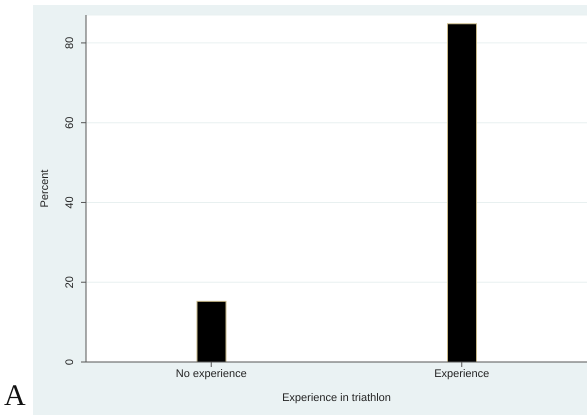 This screenshot has height=415, width=587. I want to click on y-axis-title: Percent, so click(44, 189).